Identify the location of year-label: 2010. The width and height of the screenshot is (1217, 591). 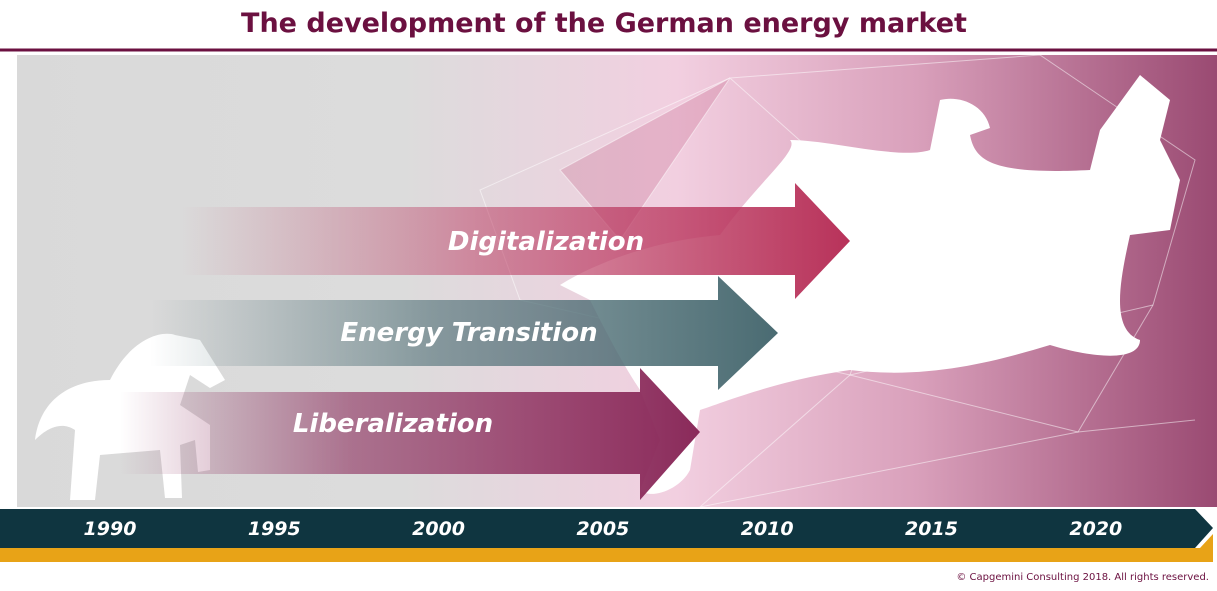
(767, 529).